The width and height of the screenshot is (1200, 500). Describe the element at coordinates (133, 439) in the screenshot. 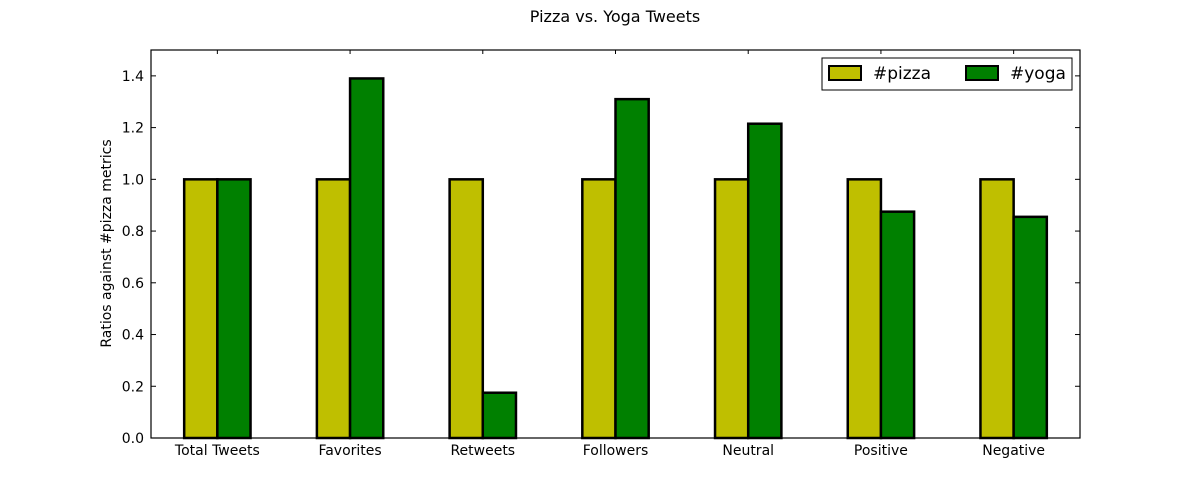

I see `y-tick-label: 0.0` at that location.